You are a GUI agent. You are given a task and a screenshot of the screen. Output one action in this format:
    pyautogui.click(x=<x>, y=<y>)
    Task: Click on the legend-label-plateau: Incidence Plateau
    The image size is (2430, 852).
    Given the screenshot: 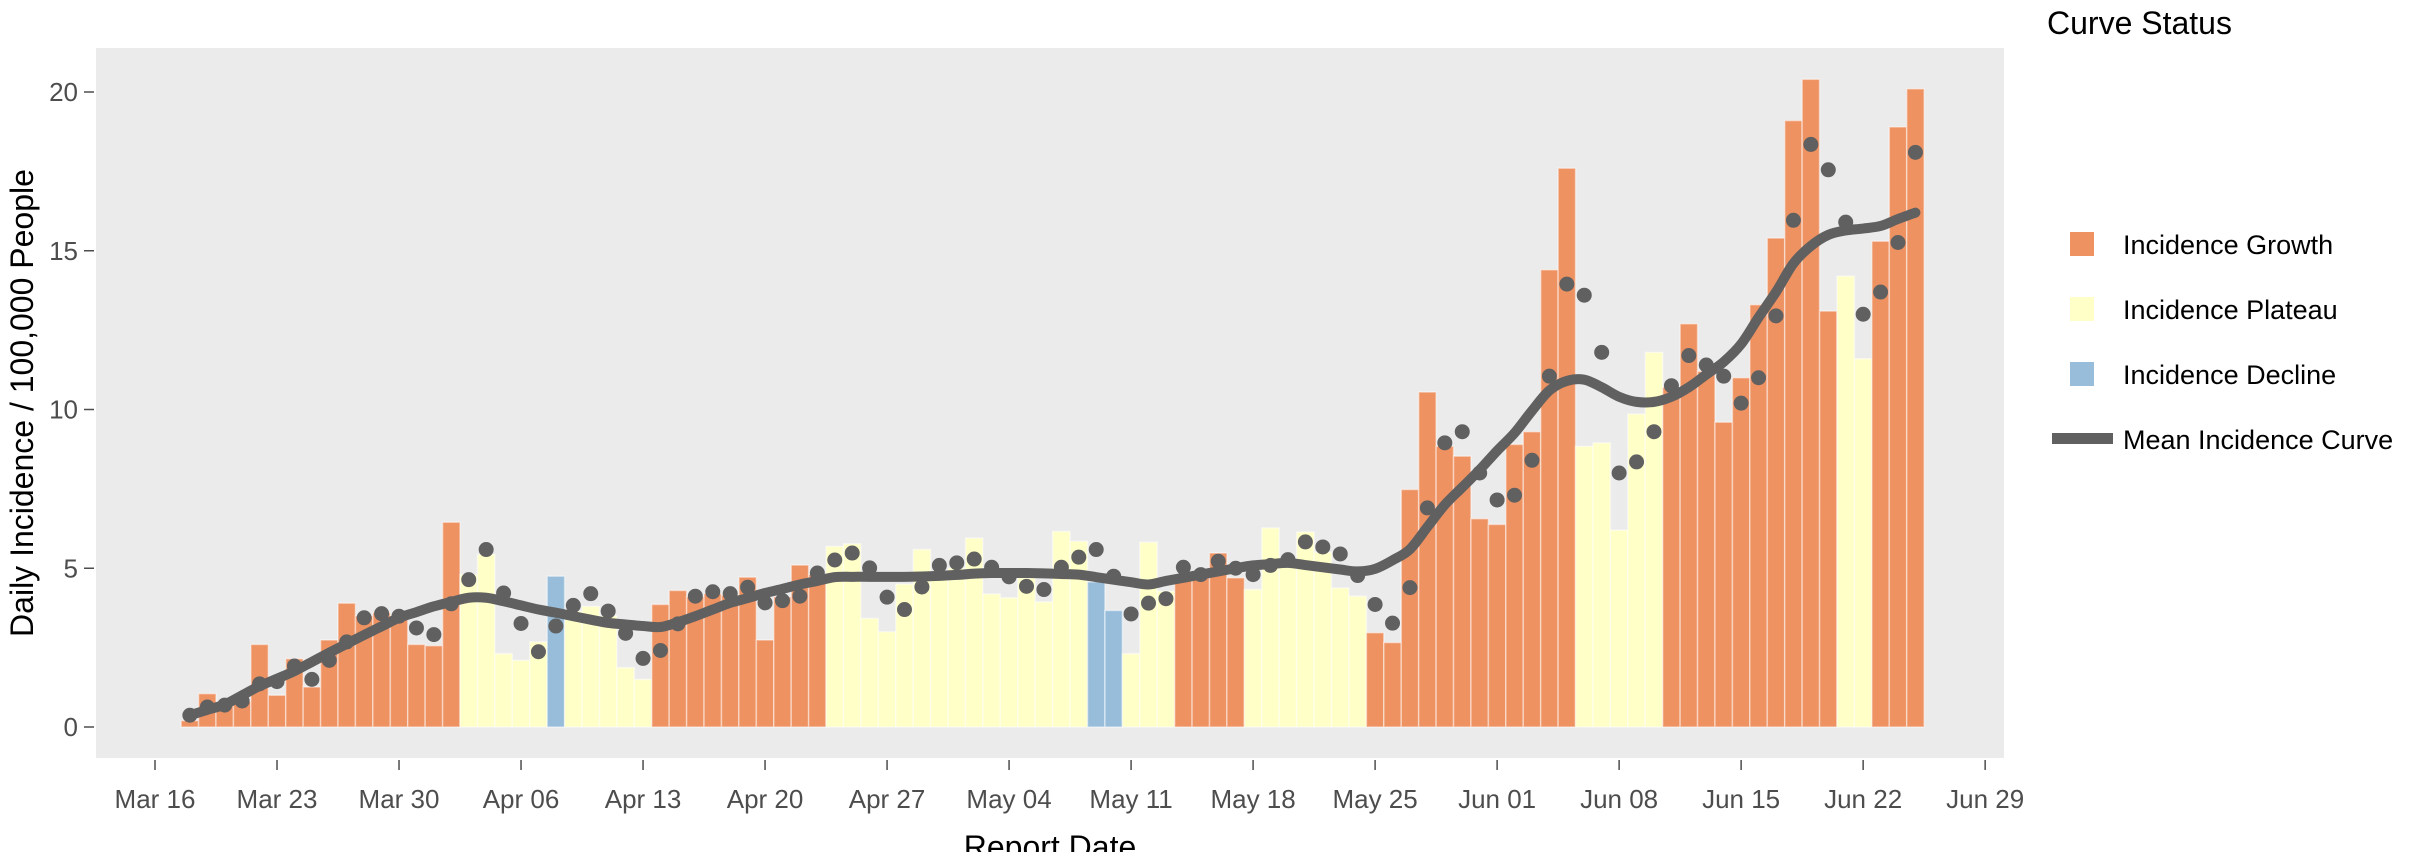 What is the action you would take?
    pyautogui.click(x=2230, y=310)
    